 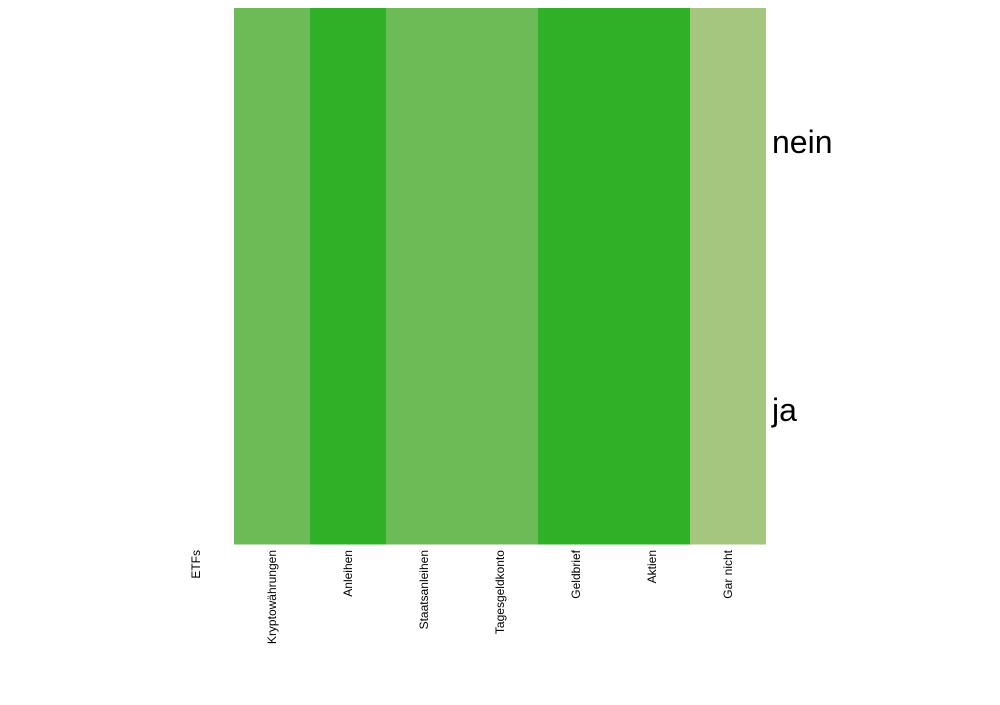 What do you see at coordinates (784, 410) in the screenshot?
I see `y-tick-label-ja: ja` at bounding box center [784, 410].